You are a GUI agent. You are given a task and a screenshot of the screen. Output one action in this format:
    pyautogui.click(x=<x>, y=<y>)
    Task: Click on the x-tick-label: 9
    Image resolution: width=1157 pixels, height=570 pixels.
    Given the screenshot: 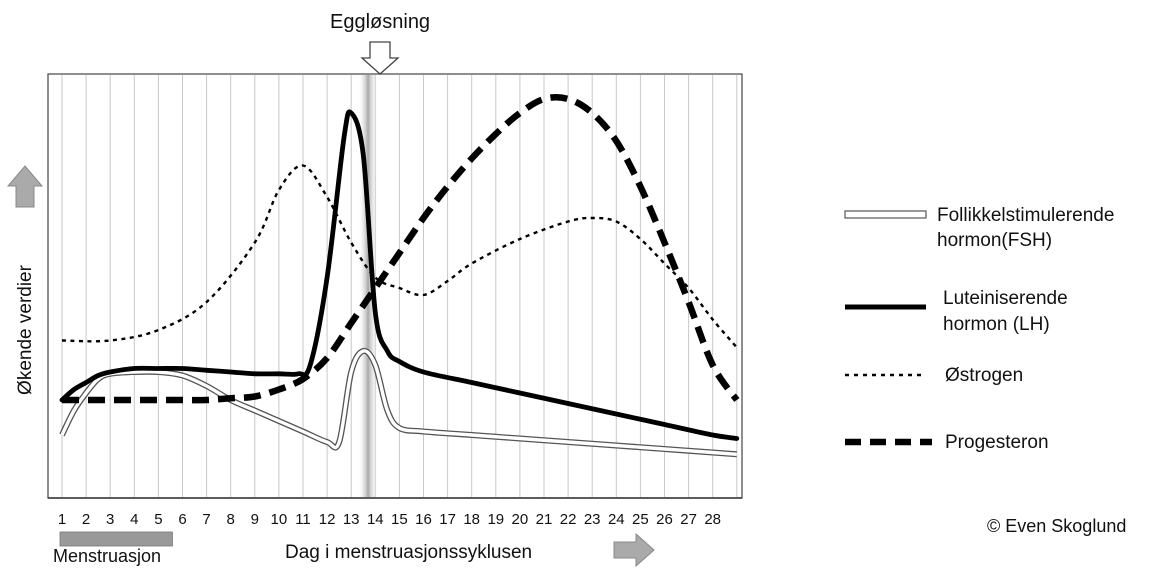 What is the action you would take?
    pyautogui.click(x=255, y=519)
    